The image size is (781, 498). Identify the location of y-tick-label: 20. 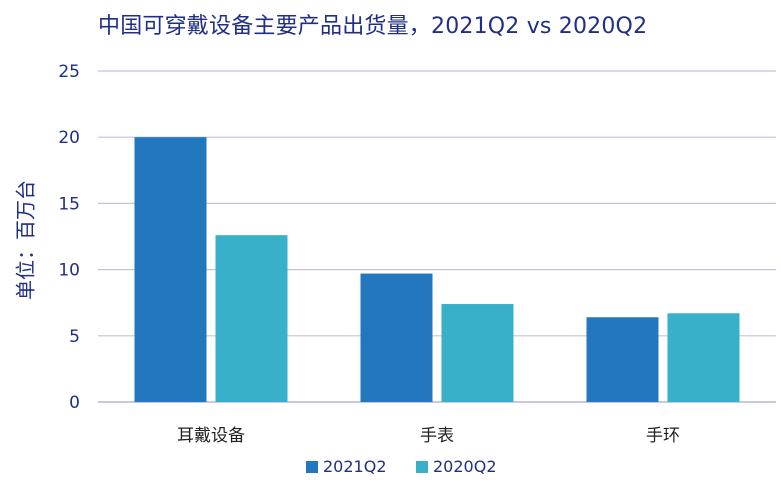
(69, 138).